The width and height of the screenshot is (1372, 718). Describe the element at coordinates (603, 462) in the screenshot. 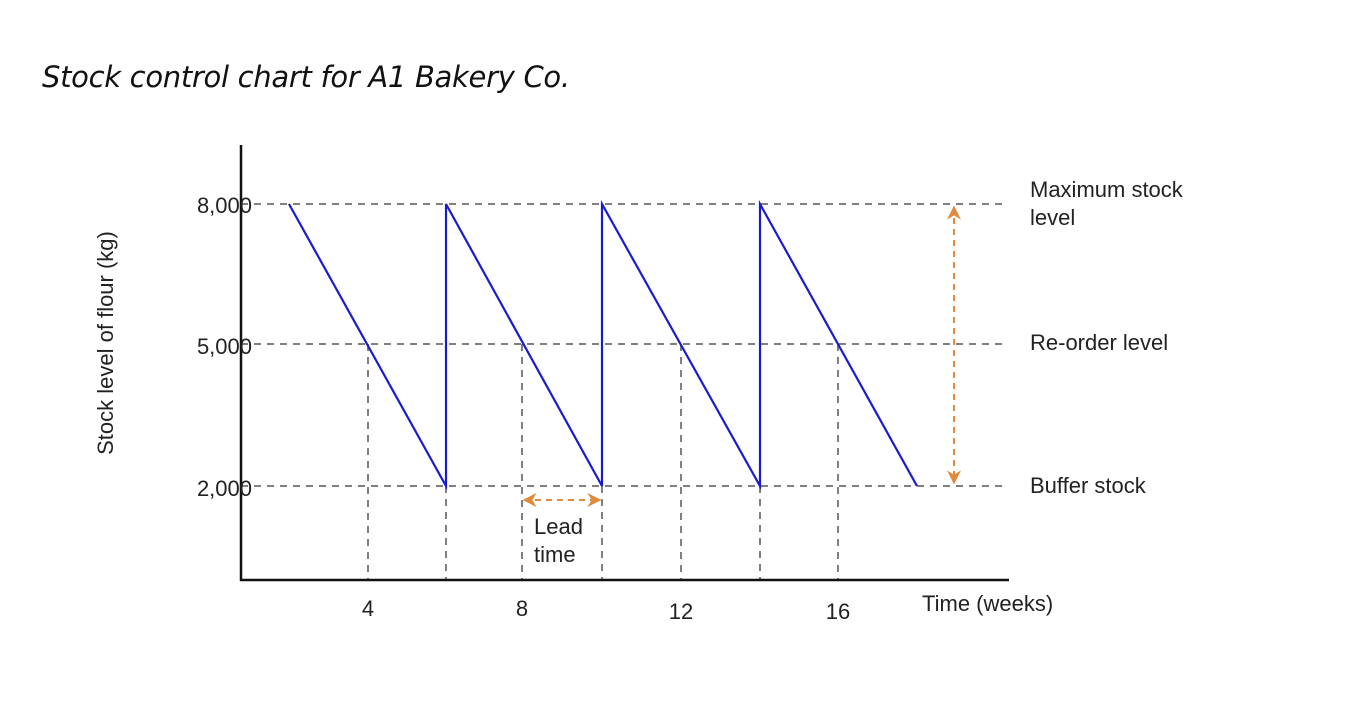

I see `vertical-guides` at that location.